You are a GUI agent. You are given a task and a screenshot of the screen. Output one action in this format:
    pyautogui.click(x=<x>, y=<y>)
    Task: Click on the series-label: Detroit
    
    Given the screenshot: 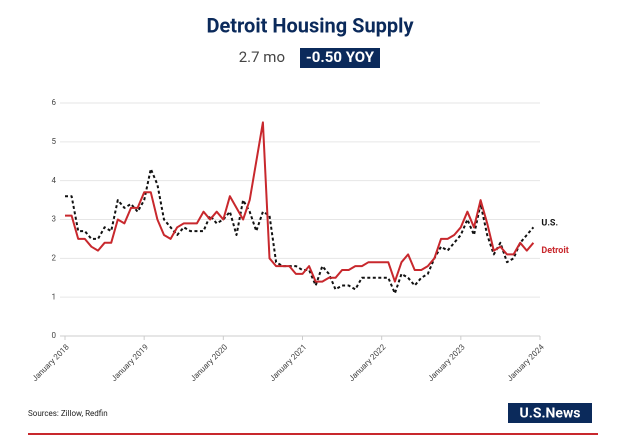 What is the action you would take?
    pyautogui.click(x=554, y=251)
    